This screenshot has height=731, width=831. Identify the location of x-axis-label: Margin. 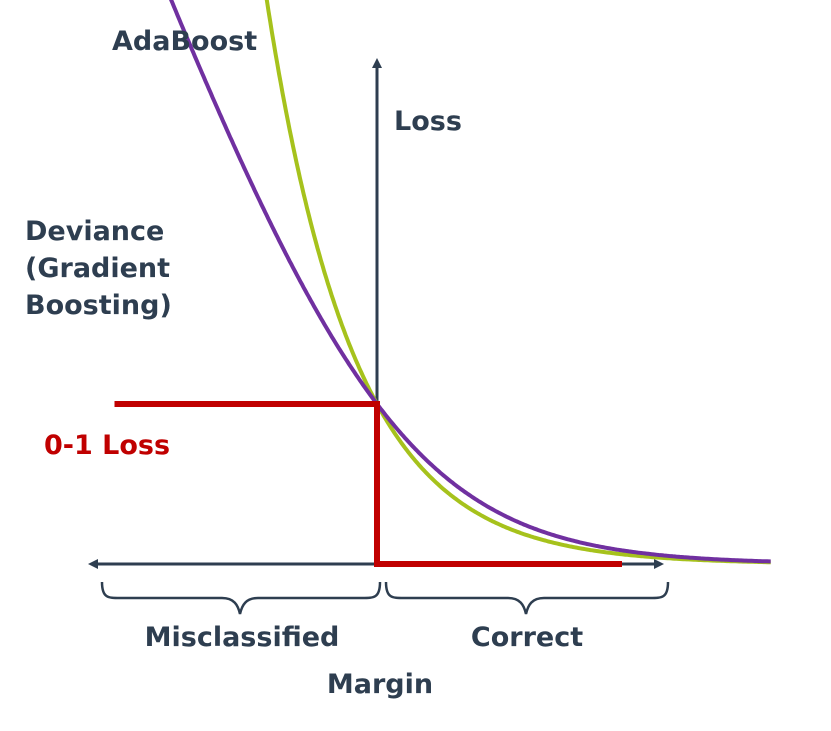
(380, 684).